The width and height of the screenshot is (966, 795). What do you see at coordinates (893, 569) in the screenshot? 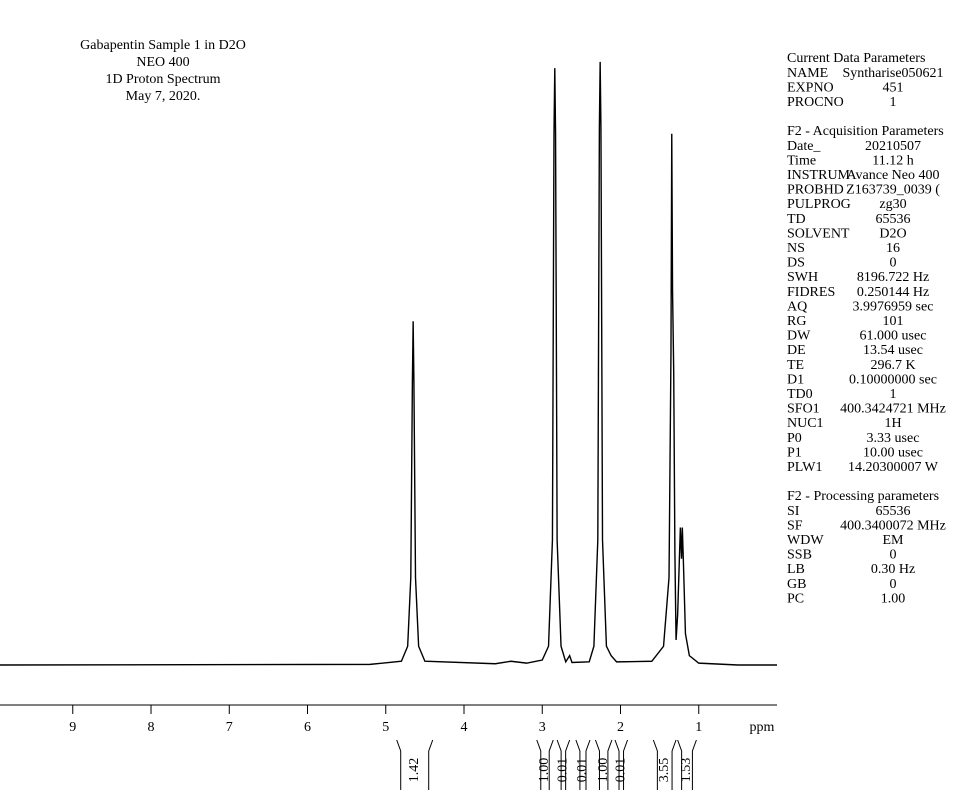
I see `parameter-value: 0.30 Hz` at bounding box center [893, 569].